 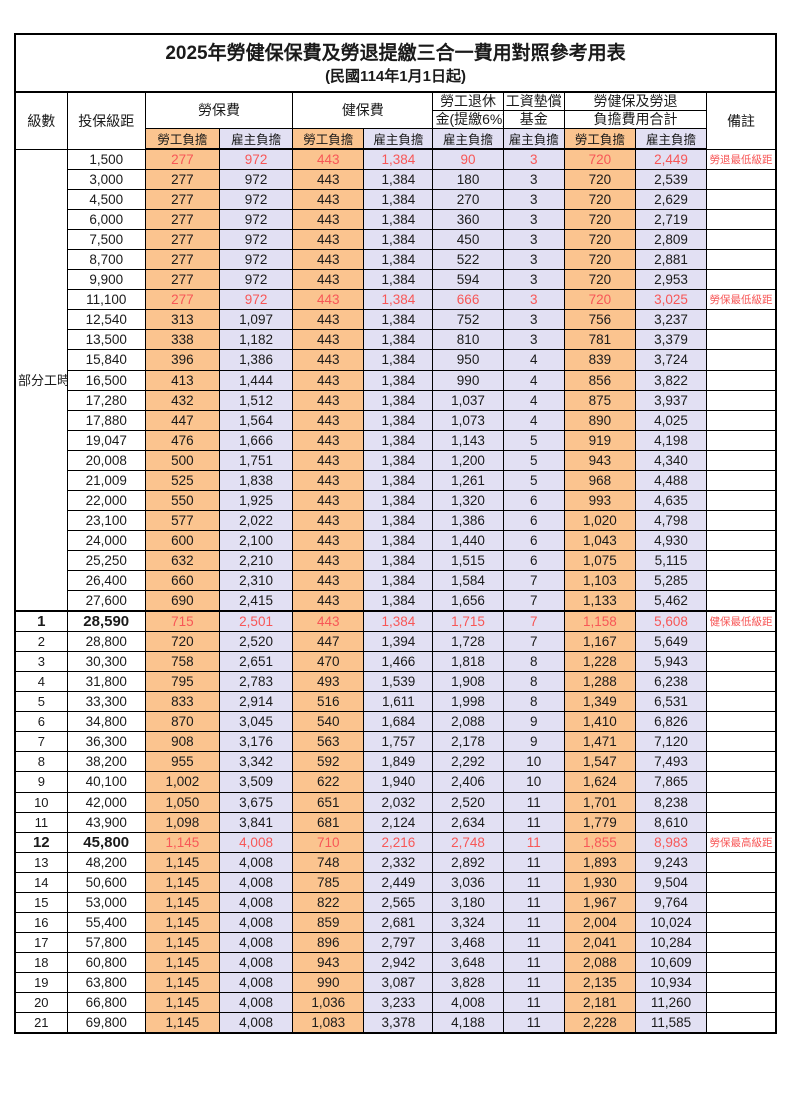 I want to click on cell-wage-fund-employer: 5, so click(x=533, y=440).